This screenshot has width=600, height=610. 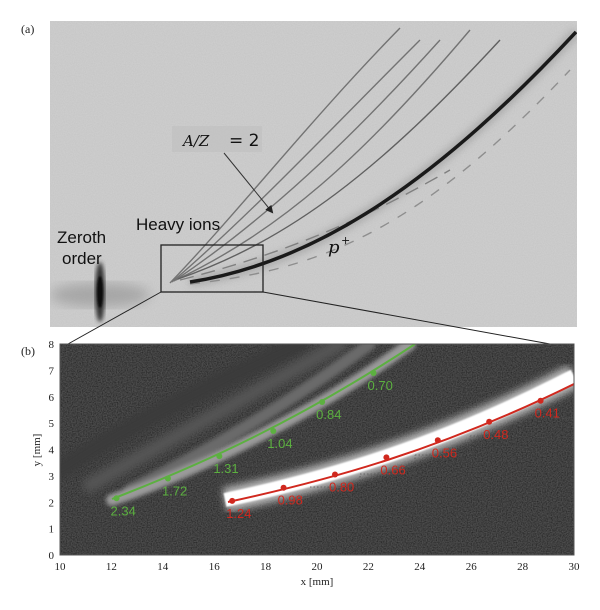 I want to click on data-point-label: 0.48, so click(x=495, y=434).